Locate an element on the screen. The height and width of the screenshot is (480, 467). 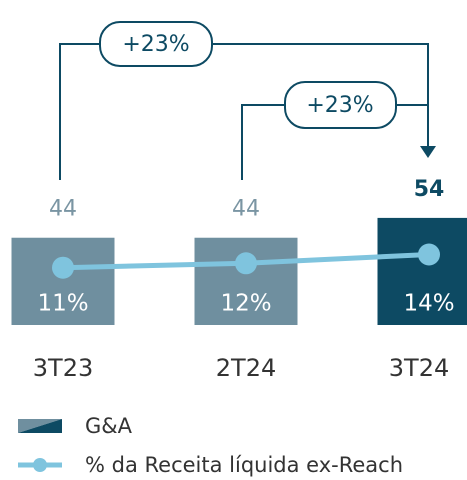
value-label: 14% is located at coordinates (428, 304).